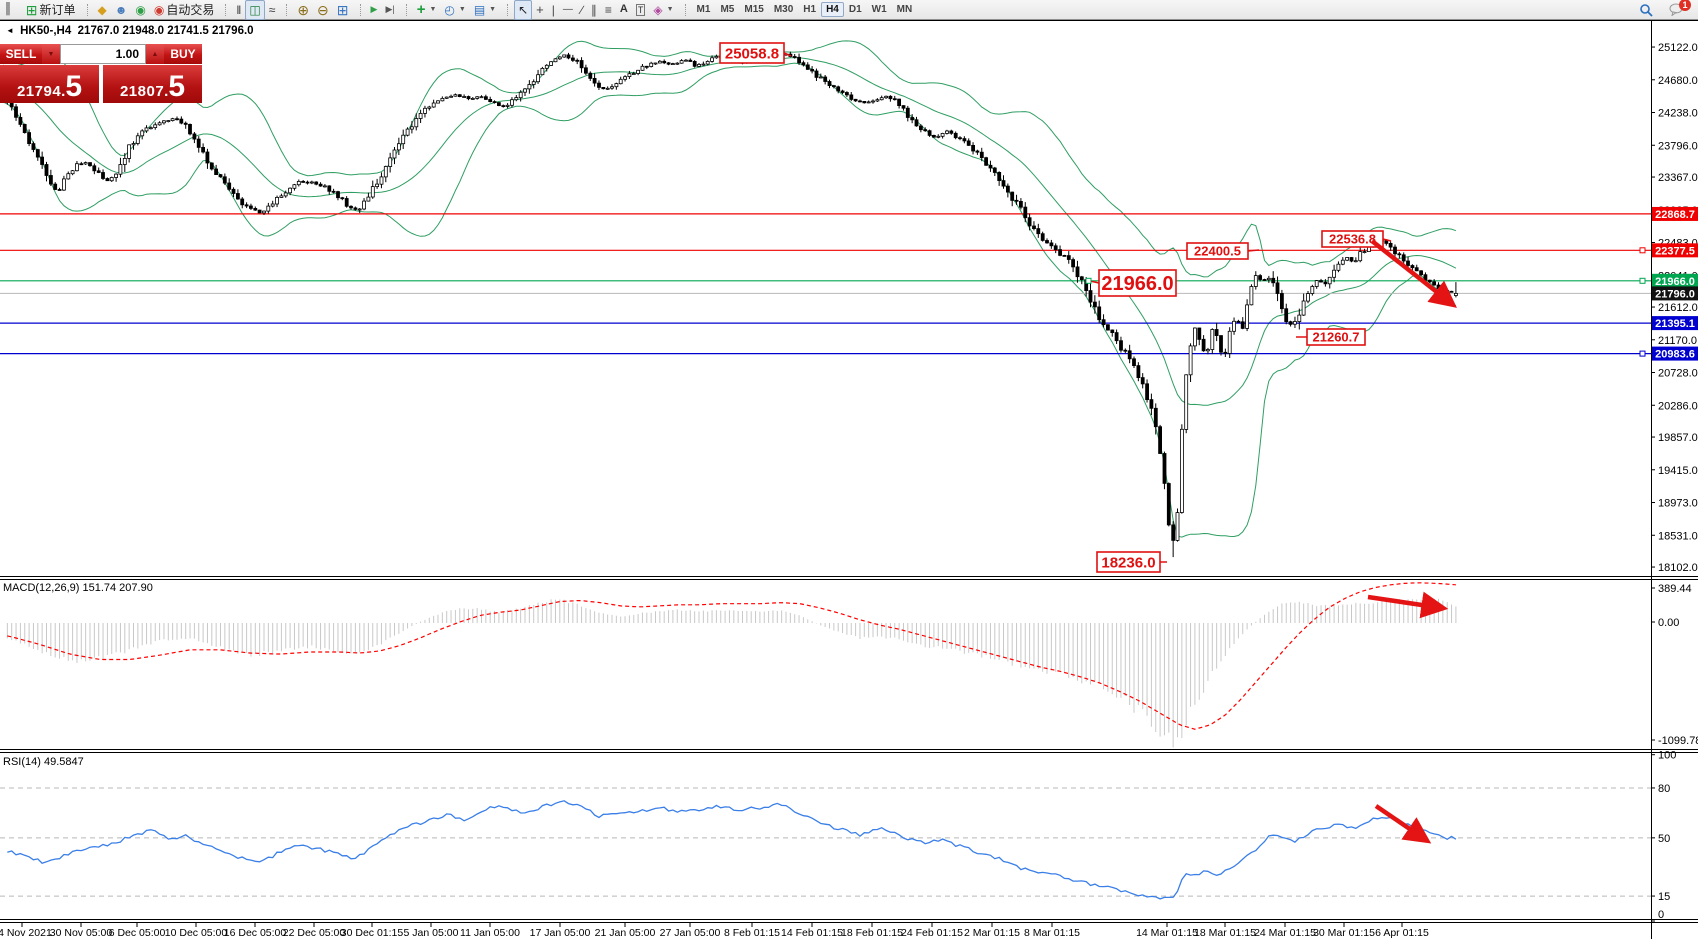 This screenshot has height=939, width=1698. I want to click on svg-text: 22 Dec 05:00, so click(314, 933).